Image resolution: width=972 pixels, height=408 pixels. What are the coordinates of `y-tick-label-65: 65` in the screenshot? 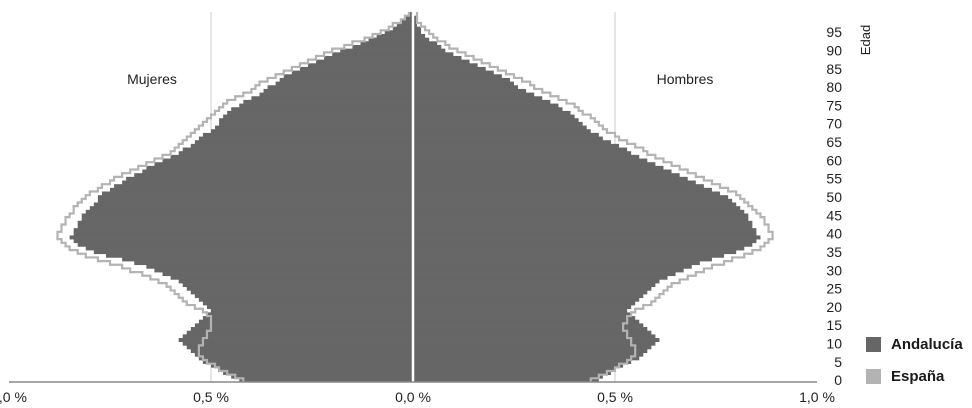 It's located at (834, 142).